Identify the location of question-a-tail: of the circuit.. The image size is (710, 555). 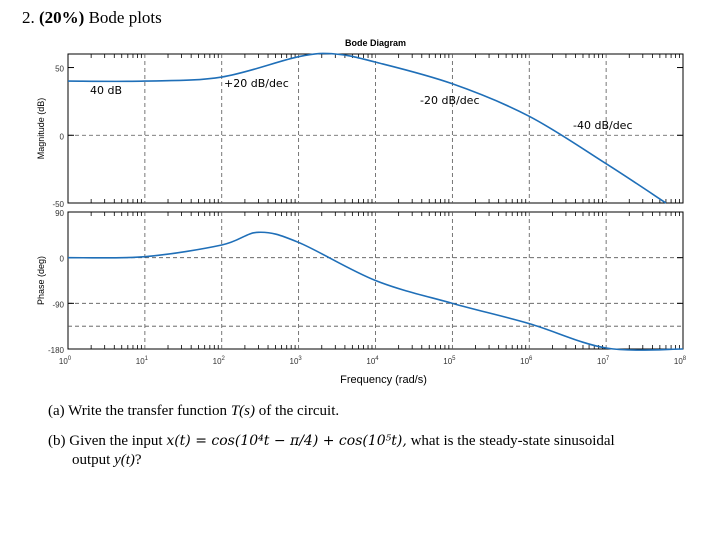
(299, 411).